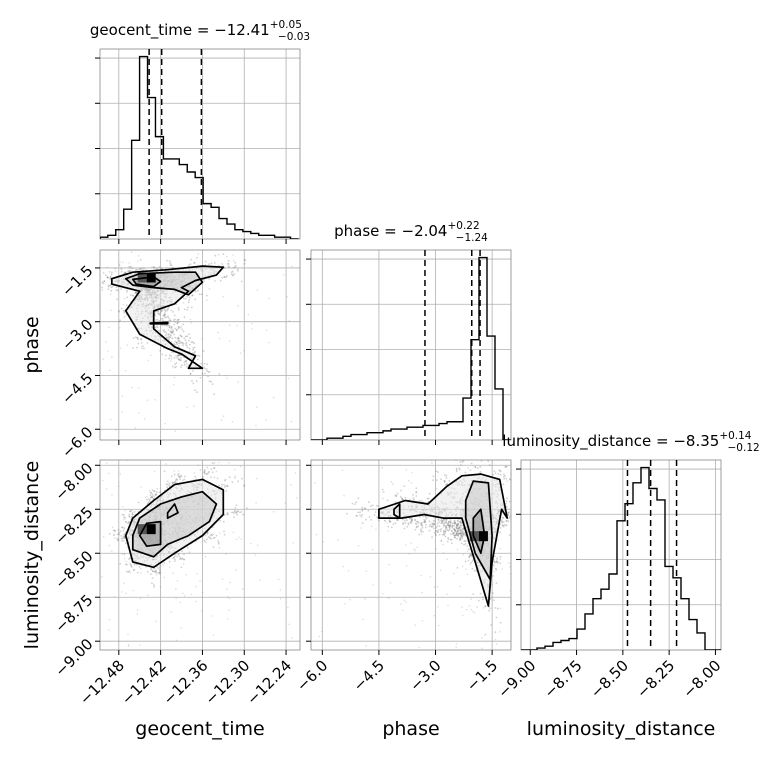 The width and height of the screenshot is (760, 760). What do you see at coordinates (390, 231) in the screenshot?
I see `title-main: phase = −2.04` at bounding box center [390, 231].